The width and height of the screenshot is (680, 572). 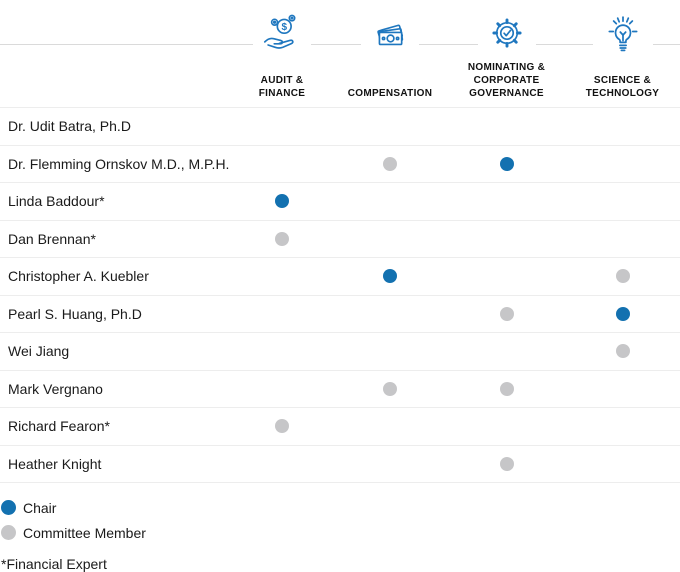 What do you see at coordinates (69, 126) in the screenshot?
I see `member-name: Dr. Udit Batra, Ph.D` at bounding box center [69, 126].